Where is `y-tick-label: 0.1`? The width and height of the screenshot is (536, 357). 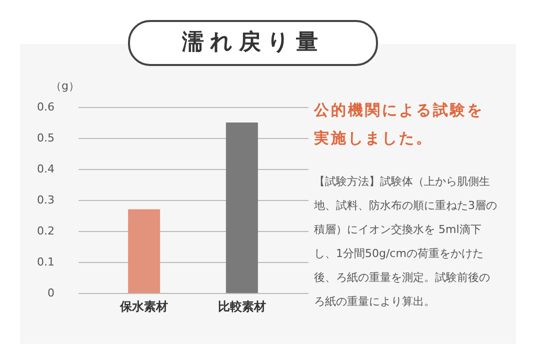
y-tick-label: 0.1 is located at coordinates (45, 262).